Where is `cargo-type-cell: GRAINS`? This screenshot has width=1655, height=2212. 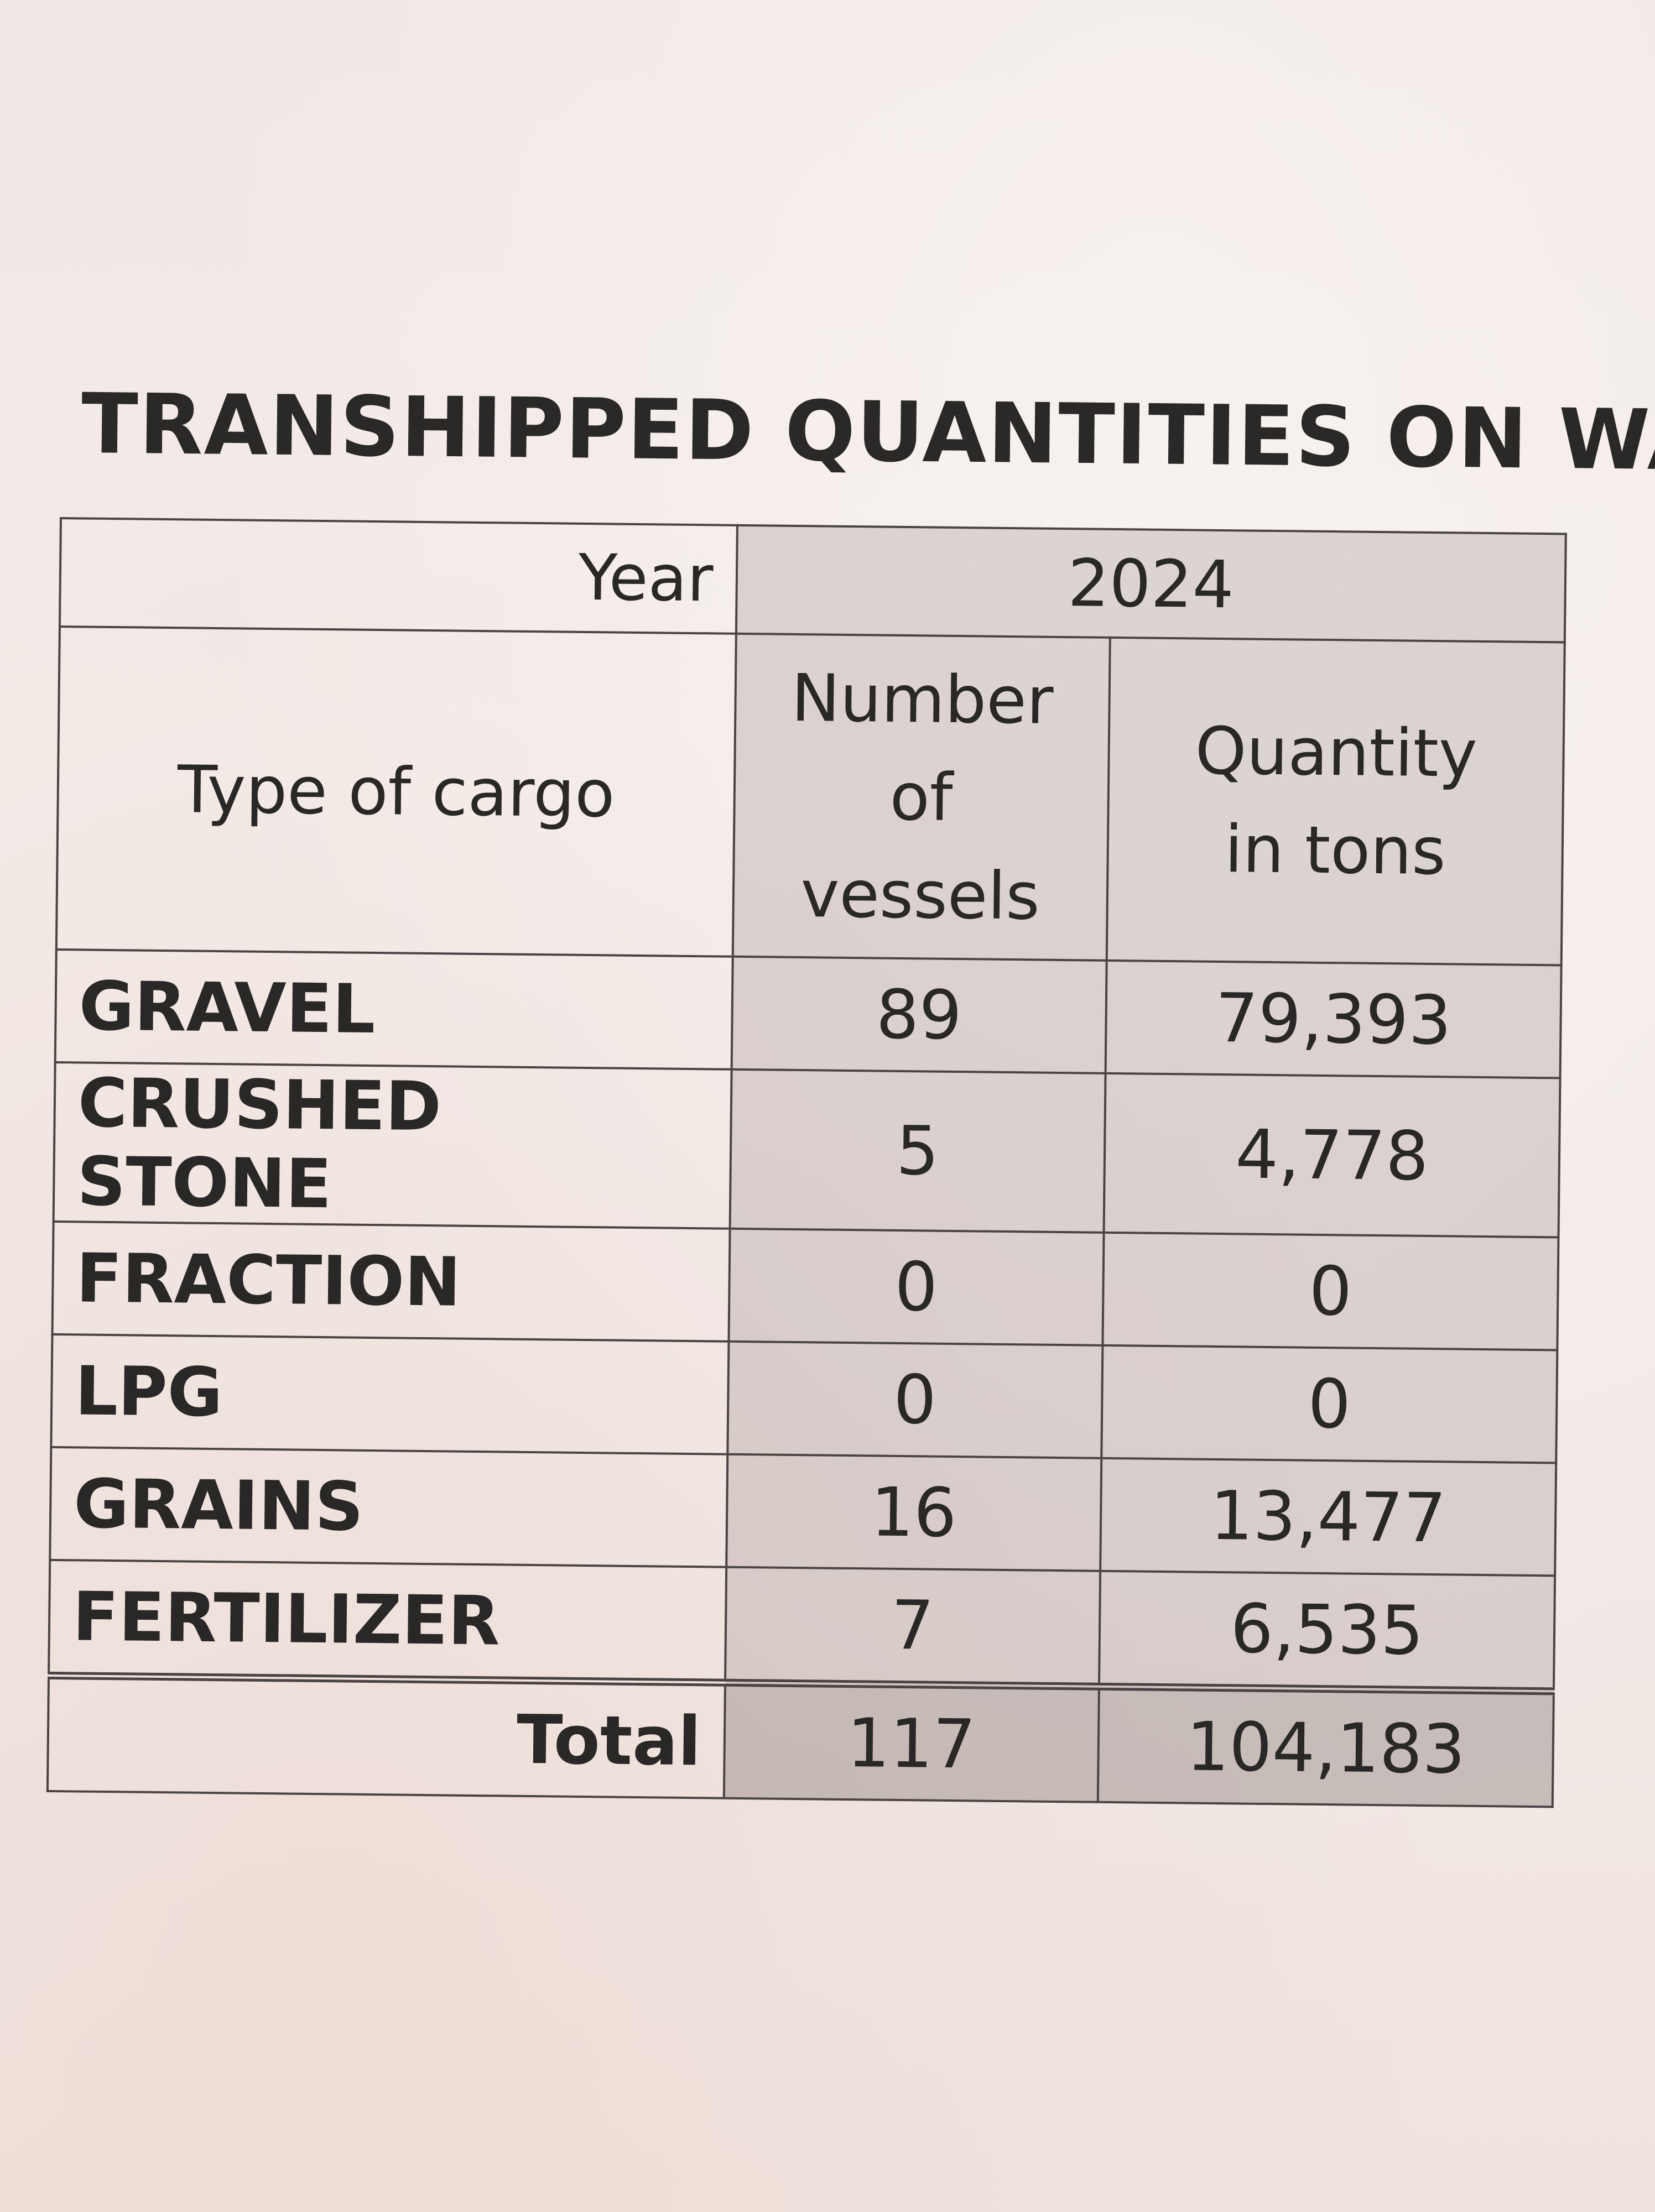 cargo-type-cell: GRAINS is located at coordinates (388, 1507).